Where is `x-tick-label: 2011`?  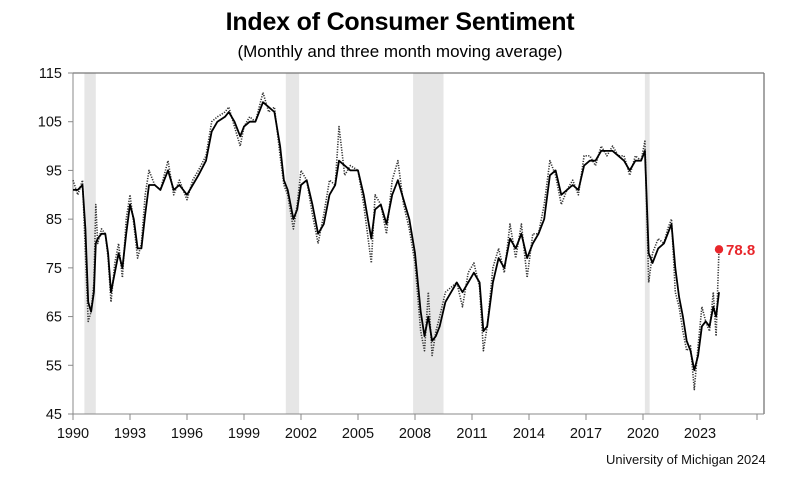 x-tick-label: 2011 is located at coordinates (471, 434).